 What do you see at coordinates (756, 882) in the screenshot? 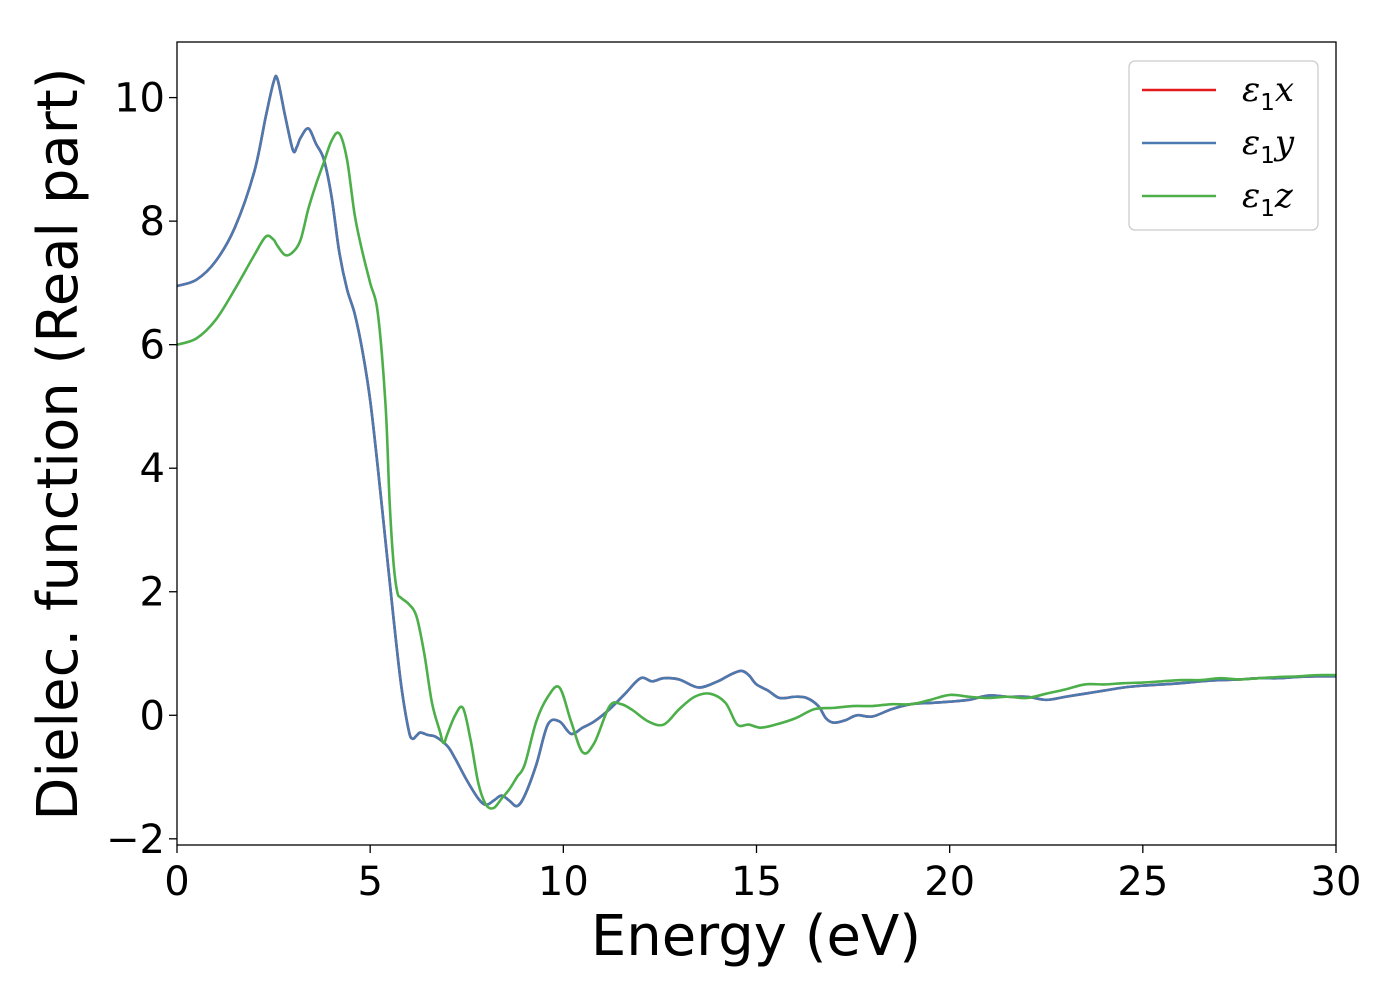
I see `x-tick-label: 15` at bounding box center [756, 882].